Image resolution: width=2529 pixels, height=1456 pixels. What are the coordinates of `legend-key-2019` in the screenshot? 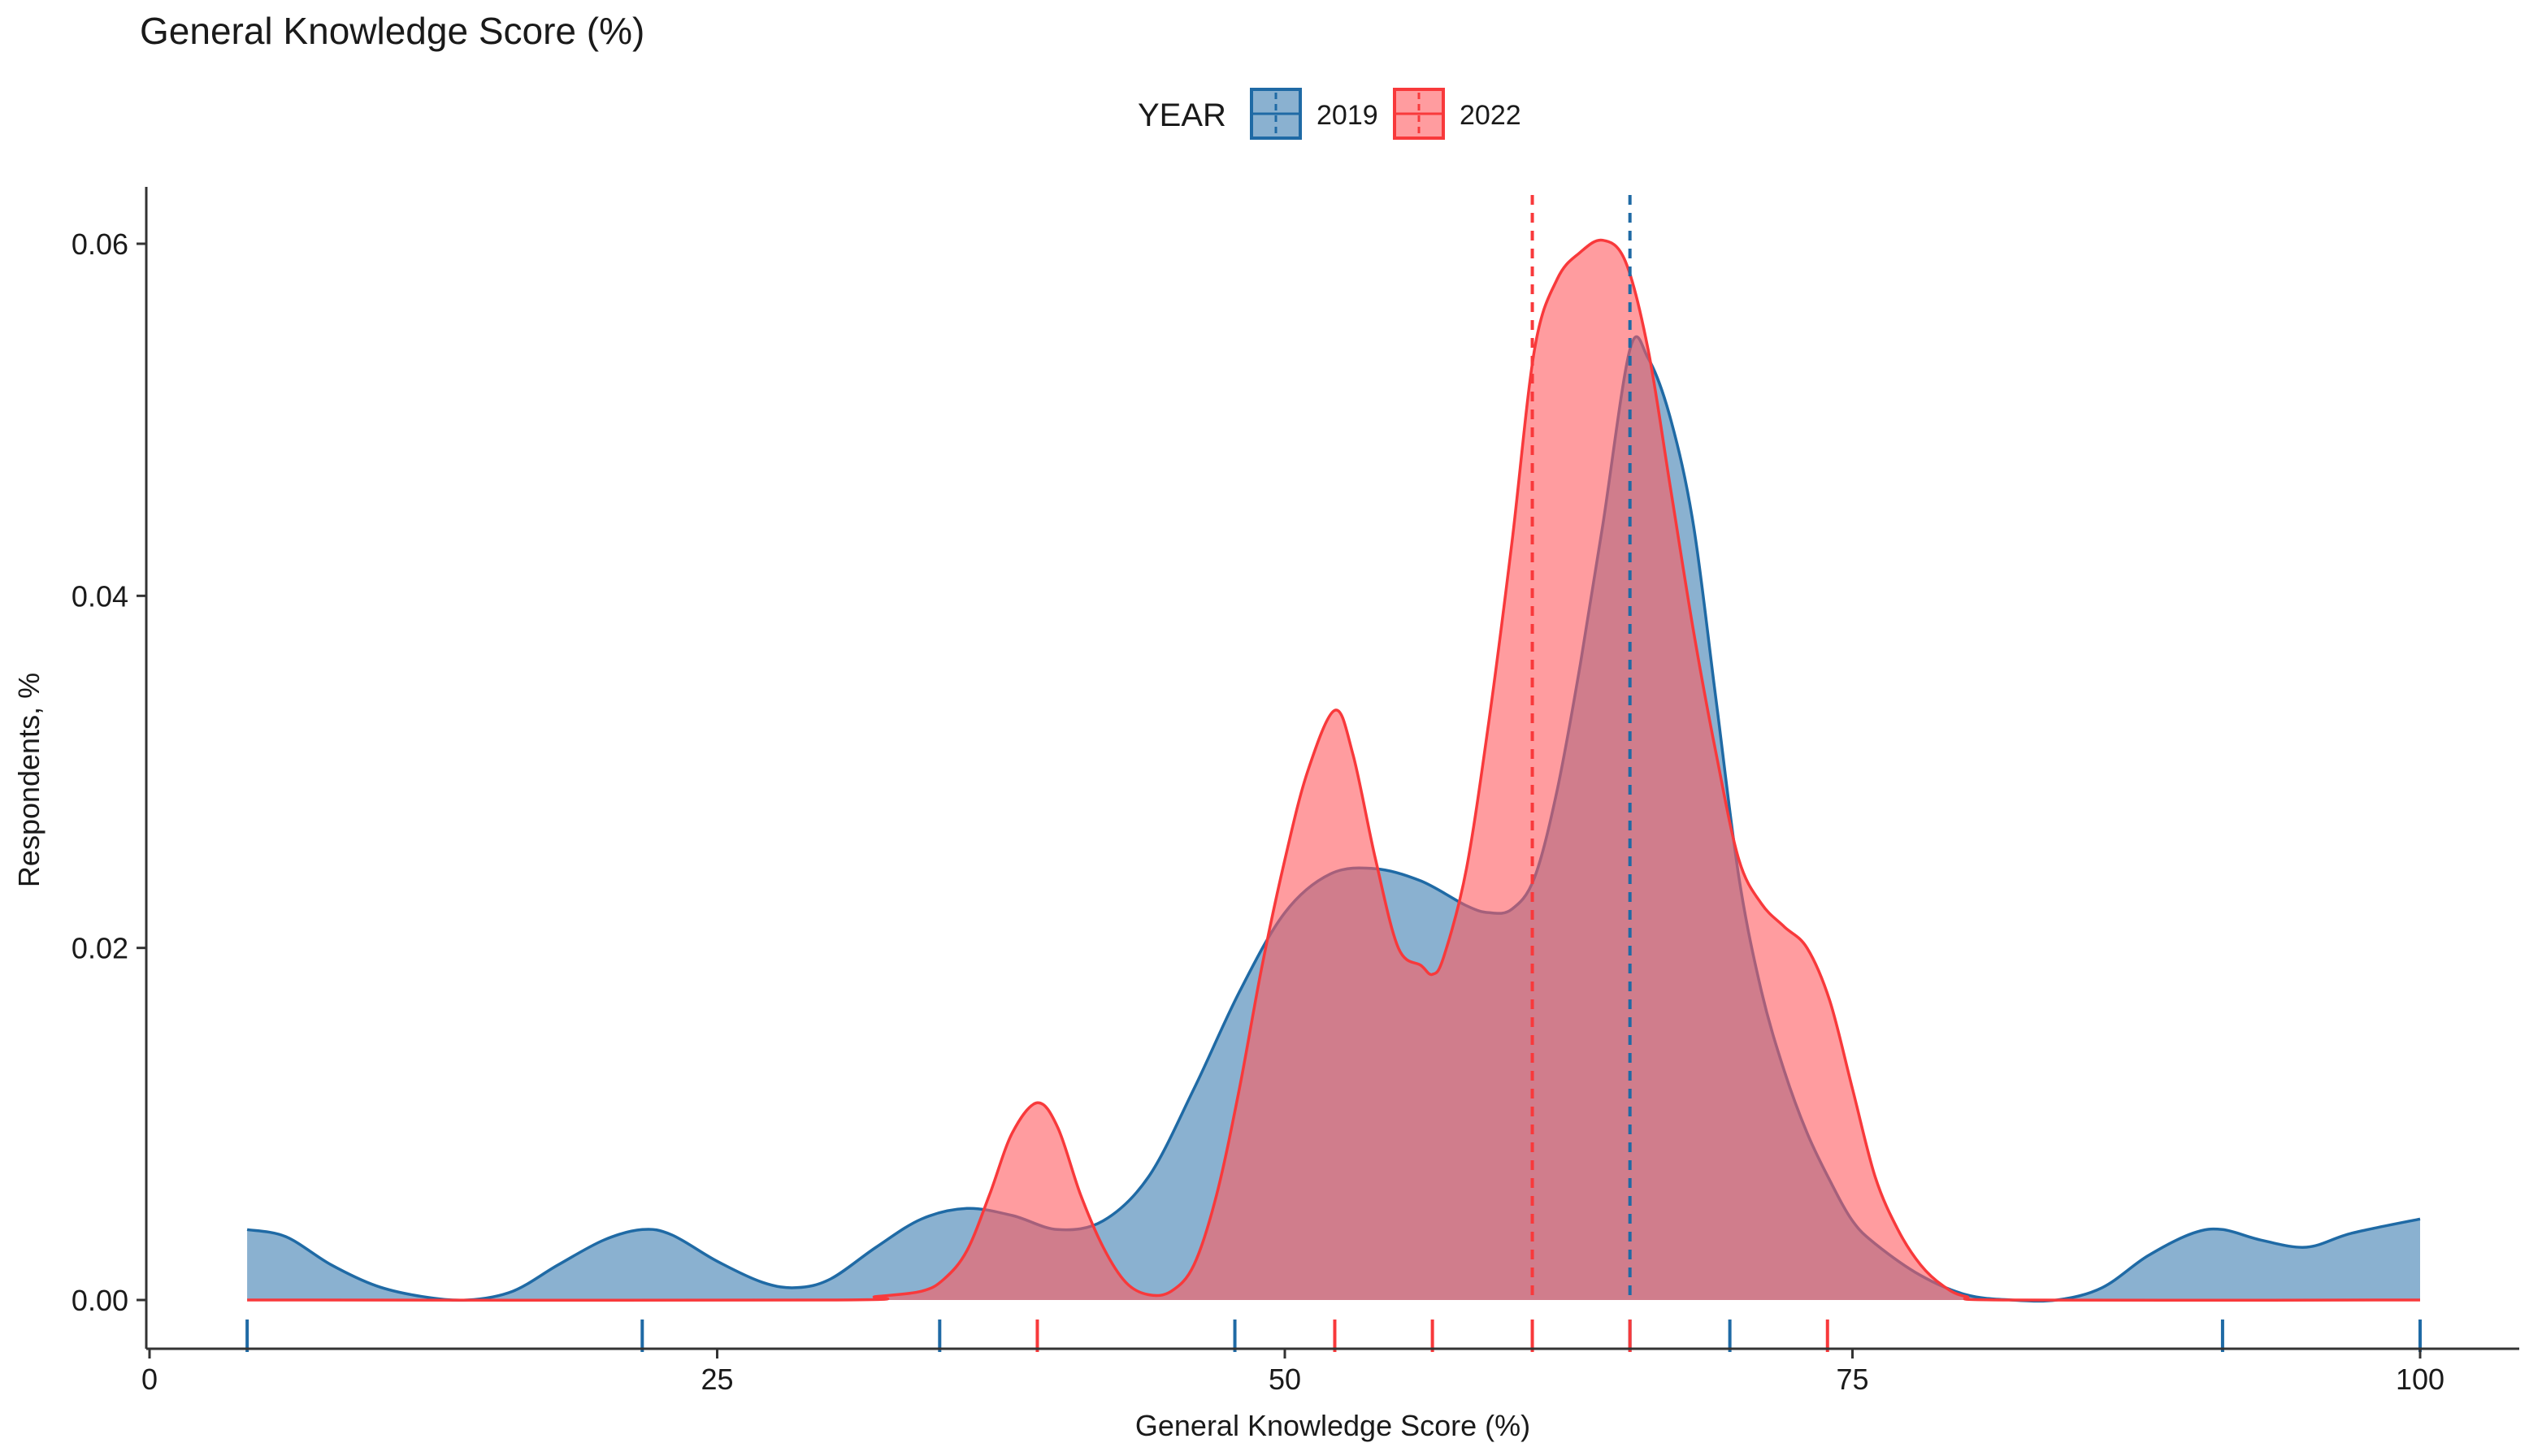 It's located at (1276, 114).